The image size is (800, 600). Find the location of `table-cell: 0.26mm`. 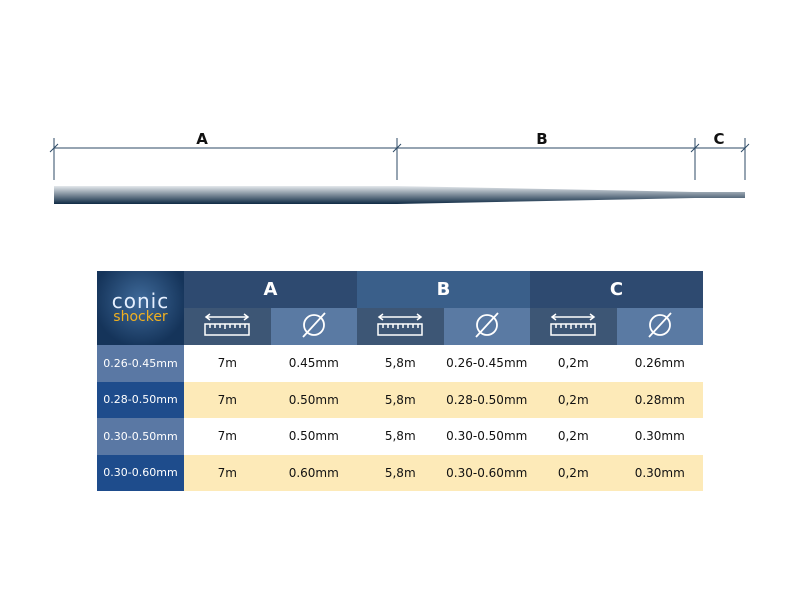

table-cell: 0.26mm is located at coordinates (659, 363).